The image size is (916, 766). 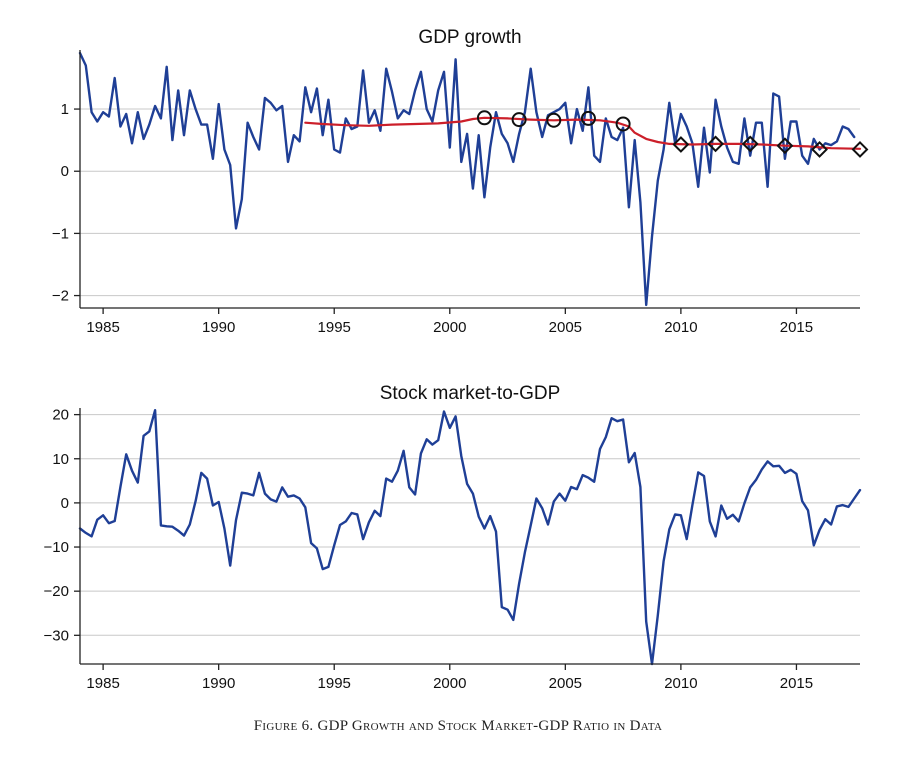 I want to click on gdp-growth-x-tick-label: 1995, so click(x=334, y=327).